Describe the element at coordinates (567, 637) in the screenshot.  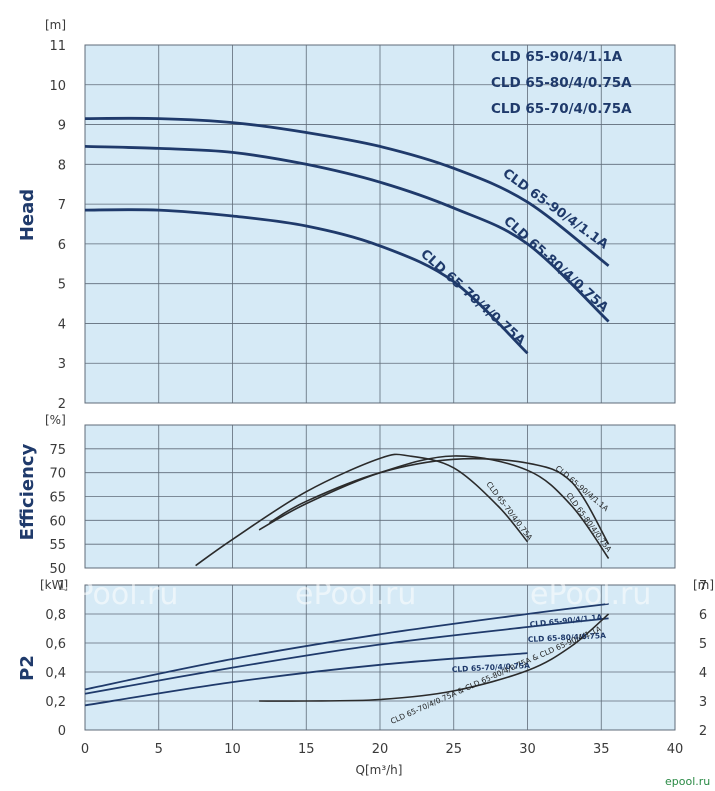
I see `p2-curve-label-2: CLD 65-80/4/0.75A` at that location.